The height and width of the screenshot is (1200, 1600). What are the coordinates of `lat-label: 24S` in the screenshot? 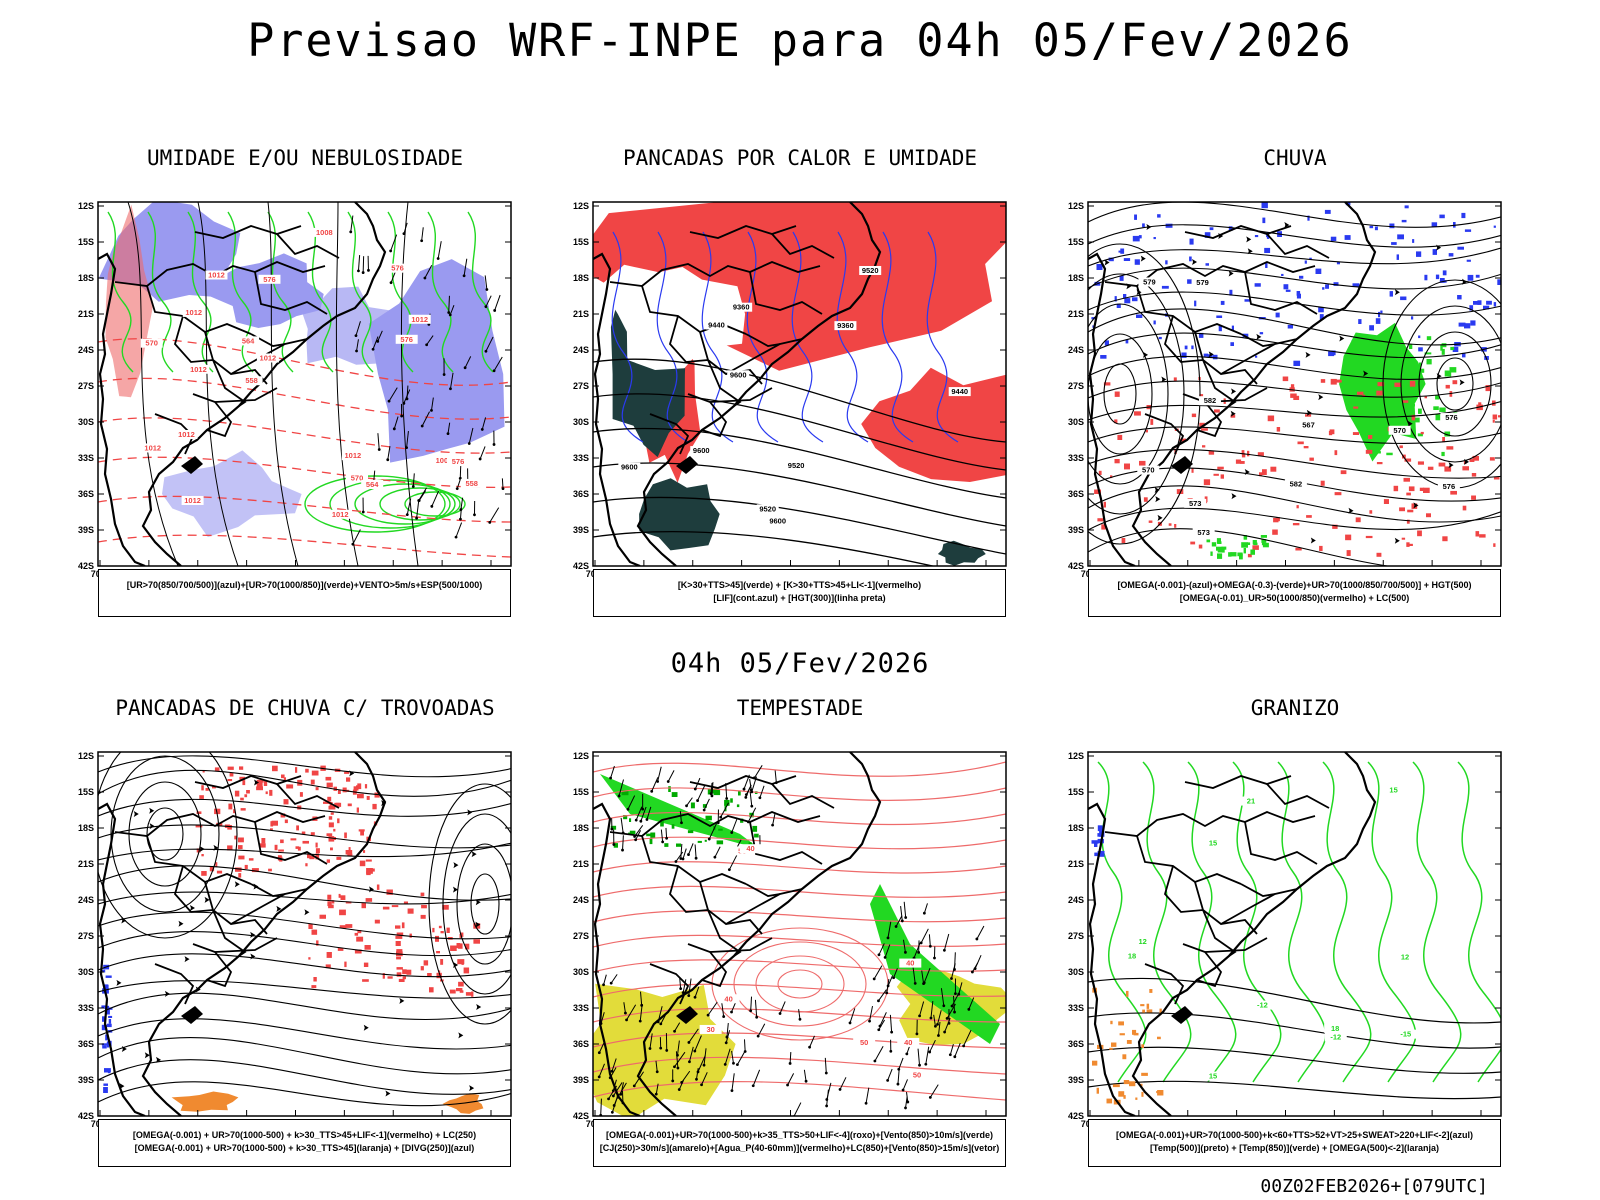 It's located at (1076, 350).